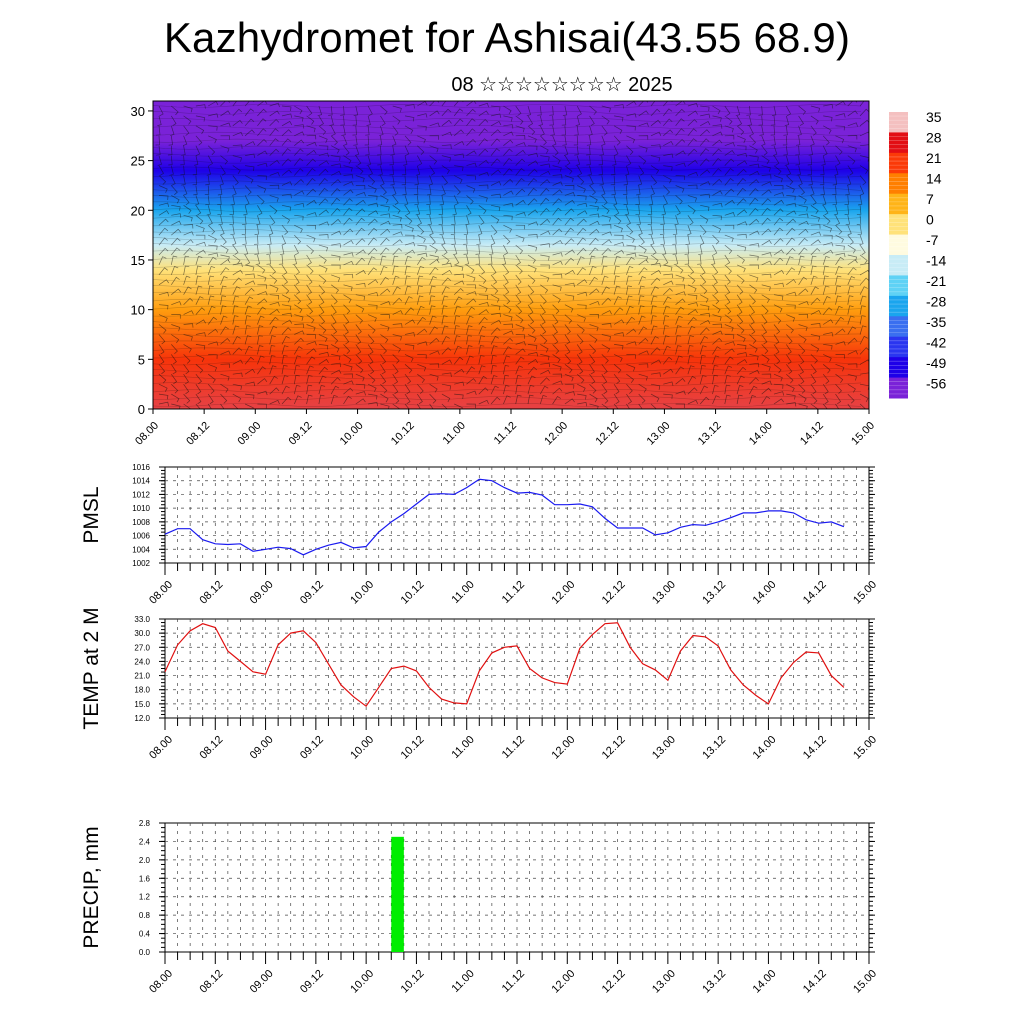  I want to click on y-tick-label: 10, so click(138, 310).